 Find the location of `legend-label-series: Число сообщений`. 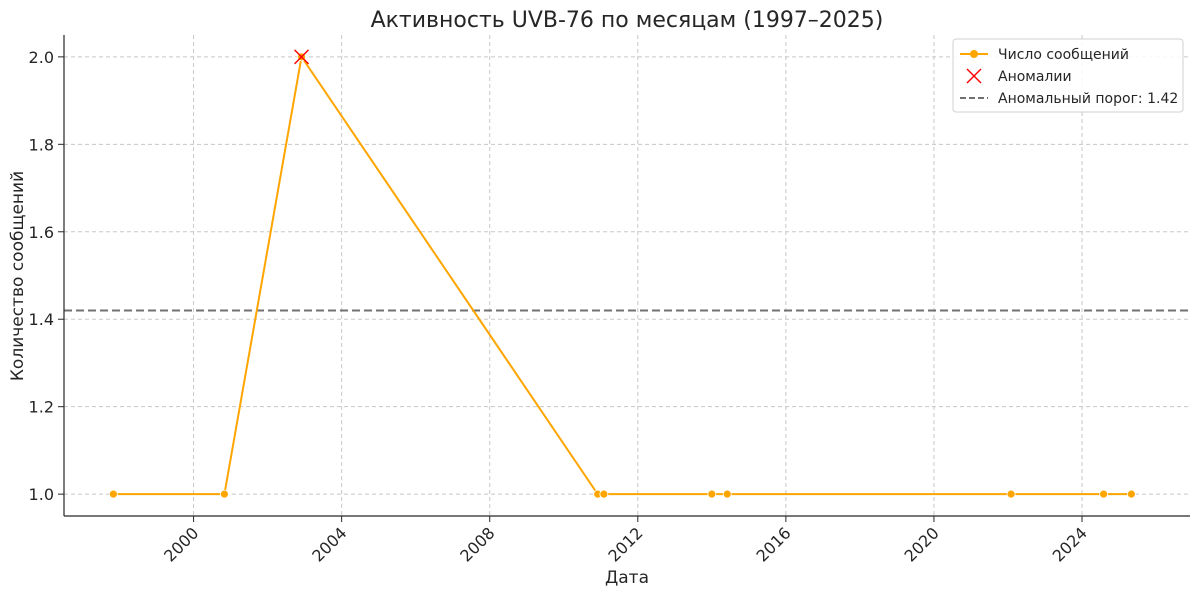

legend-label-series: Число сообщений is located at coordinates (1063, 55).